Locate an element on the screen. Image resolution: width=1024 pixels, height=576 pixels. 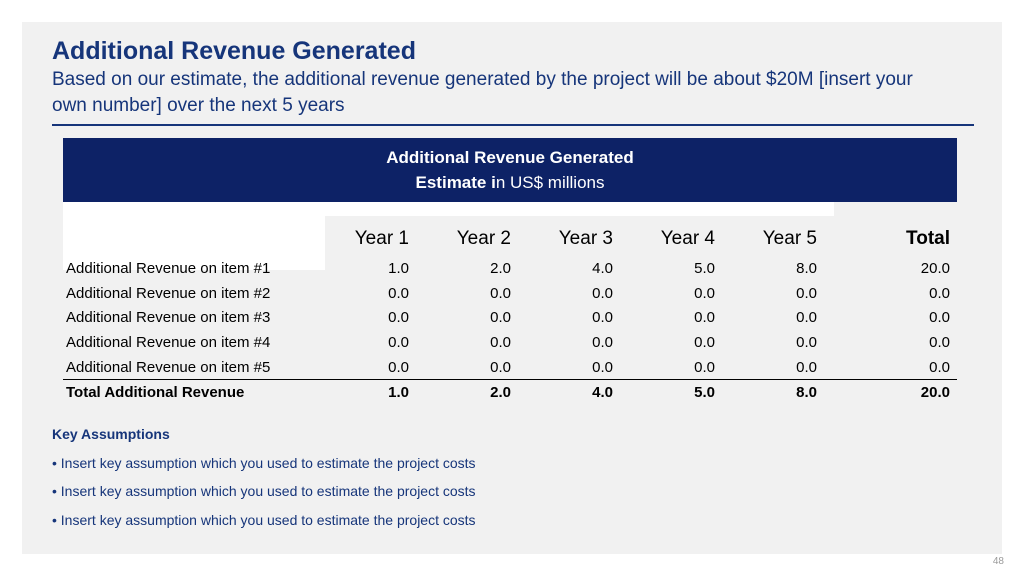
row-label: Additional Revenue on item #2 is located at coordinates (168, 293).